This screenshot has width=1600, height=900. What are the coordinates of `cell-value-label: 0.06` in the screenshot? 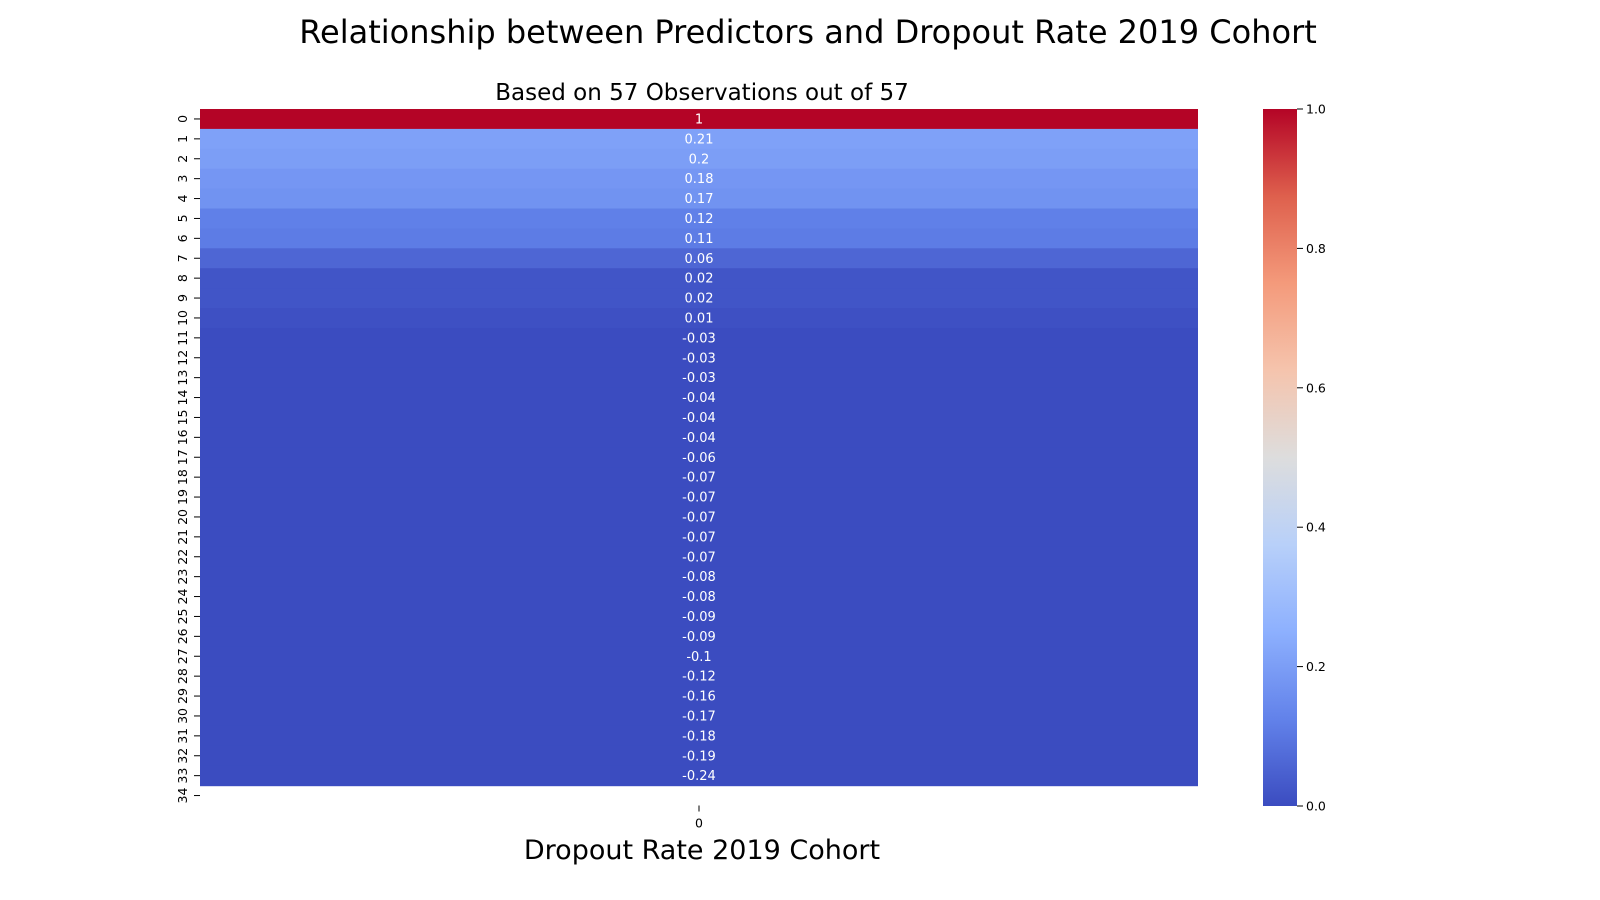 It's located at (699, 259).